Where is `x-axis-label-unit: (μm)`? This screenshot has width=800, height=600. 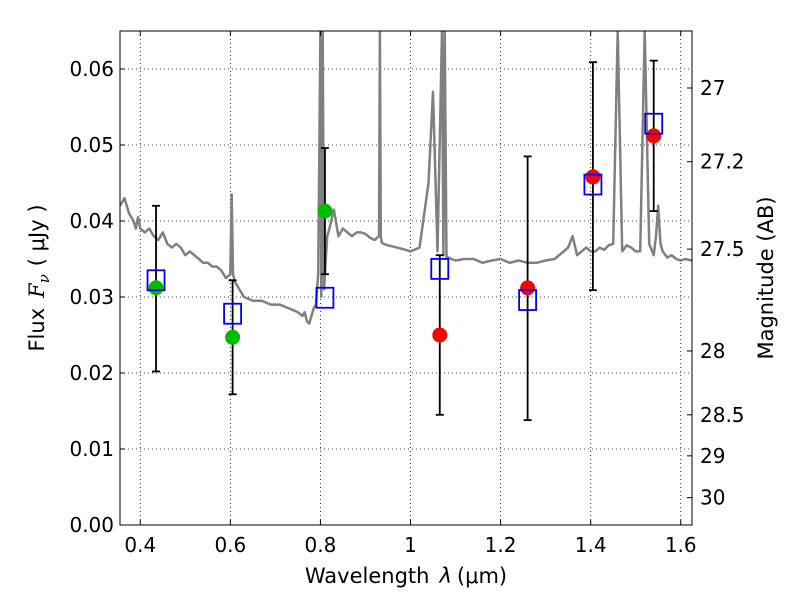 x-axis-label-unit: (μm) is located at coordinates (482, 576).